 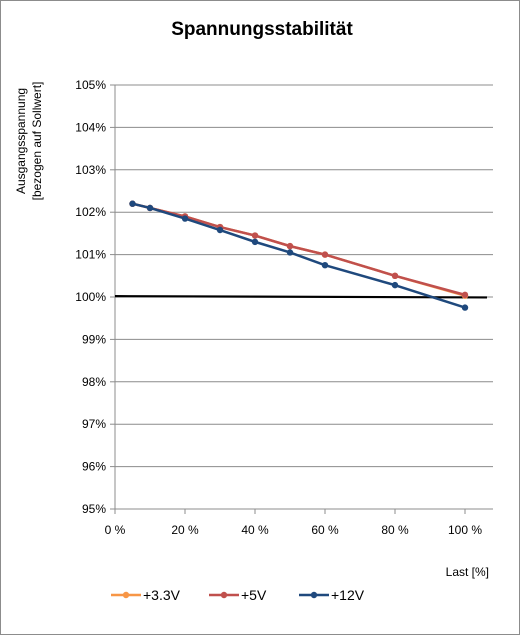 I want to click on y-tick-label: 105%, so click(x=90, y=85).